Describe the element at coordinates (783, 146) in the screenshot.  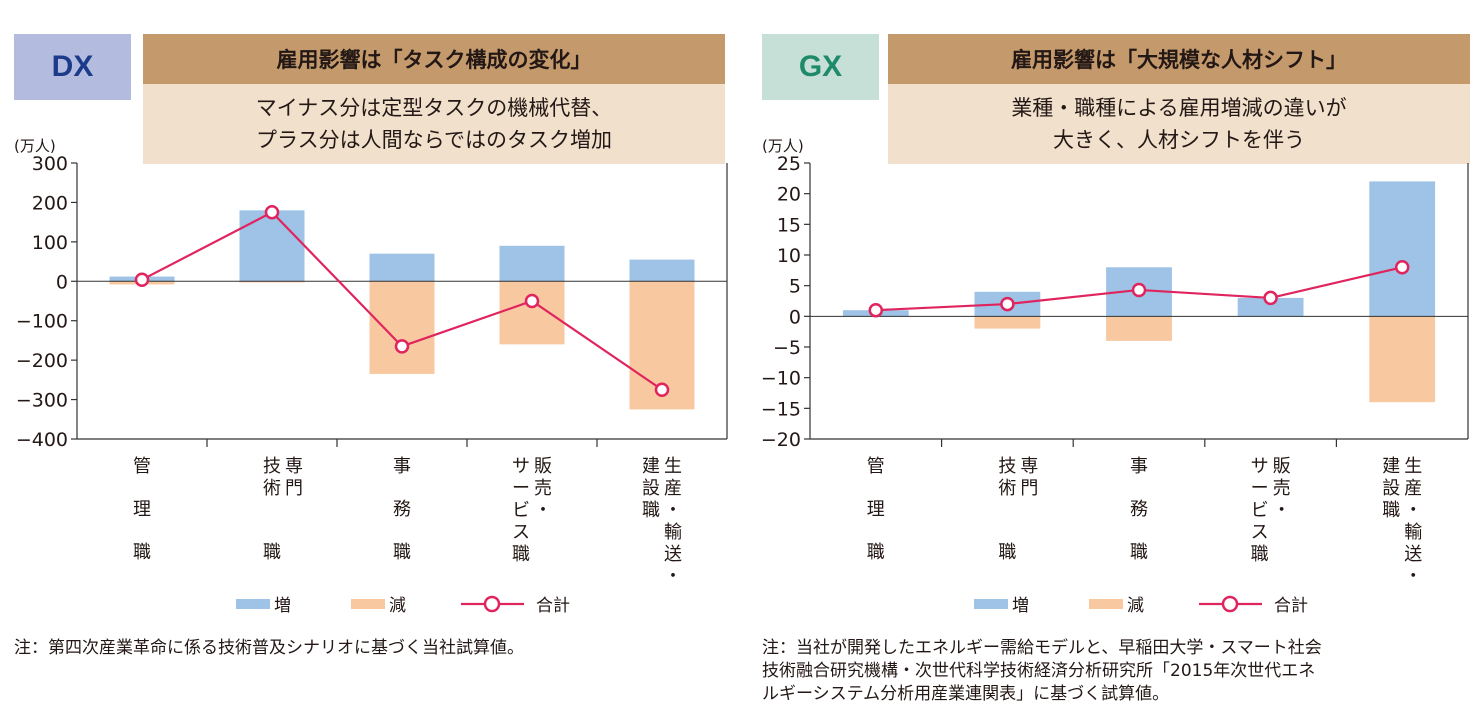
I see `gx-unit-label: (万人)` at that location.